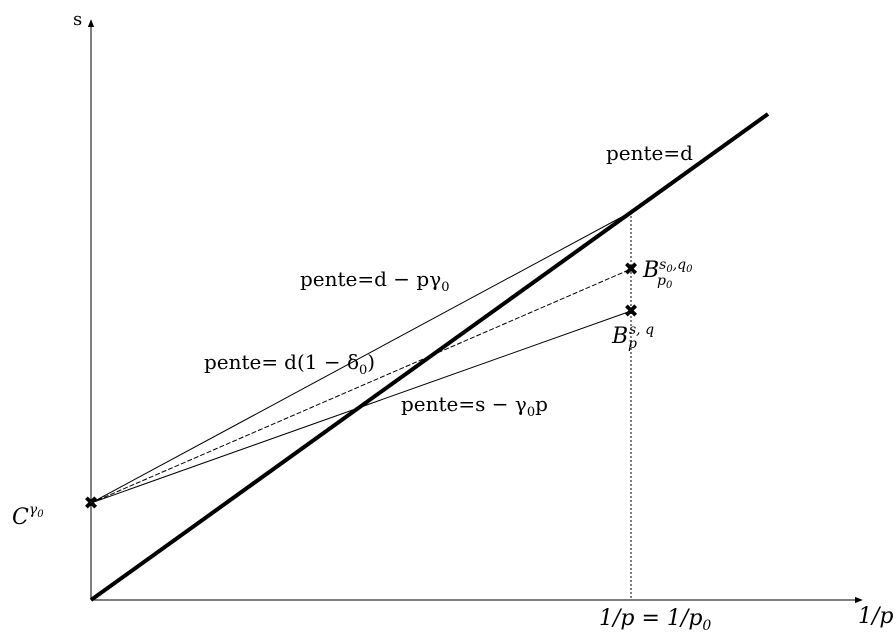 Image resolution: width=896 pixels, height=635 pixels. What do you see at coordinates (464, 404) in the screenshot?
I see `lower-line-main: pente=s − γ` at bounding box center [464, 404].